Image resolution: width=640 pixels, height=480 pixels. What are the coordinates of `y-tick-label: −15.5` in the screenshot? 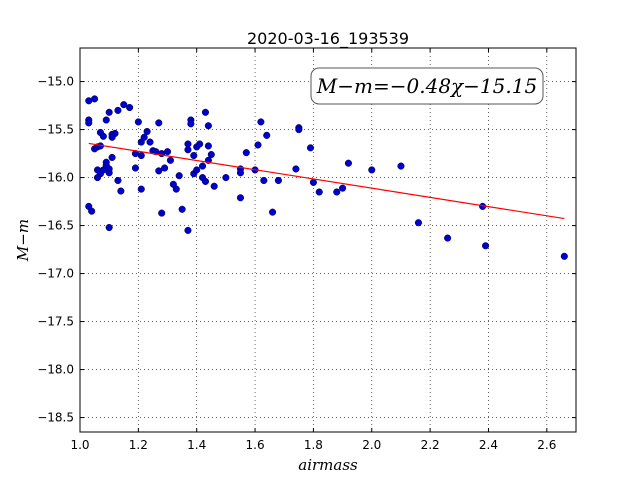 It's located at (55, 130).